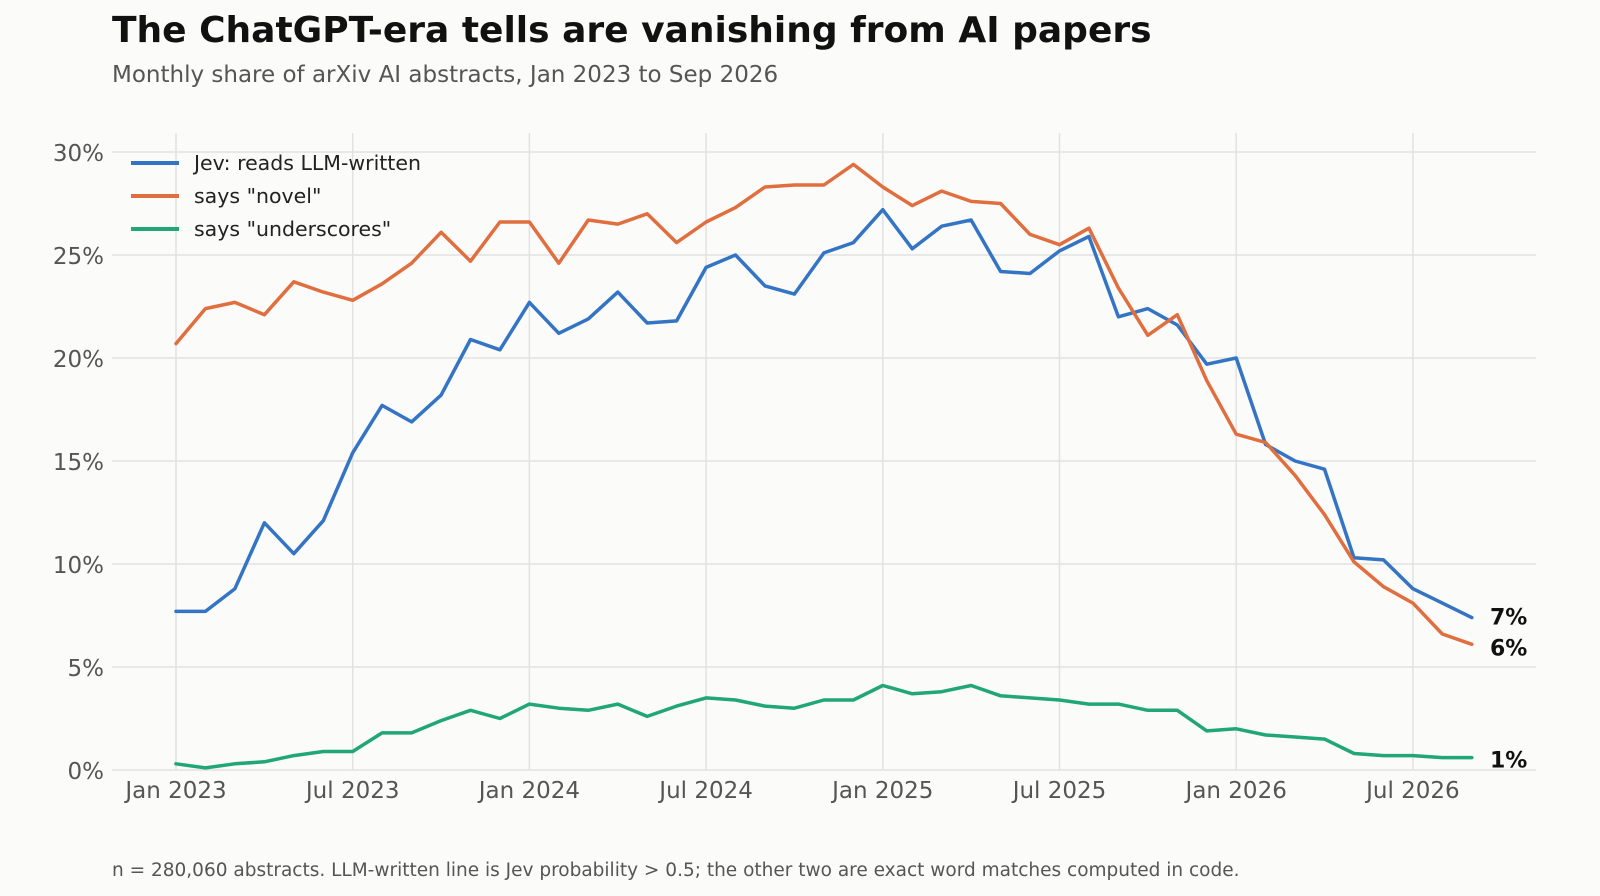 Image resolution: width=1600 pixels, height=896 pixels. I want to click on y-tick-label: 15%, so click(78, 463).